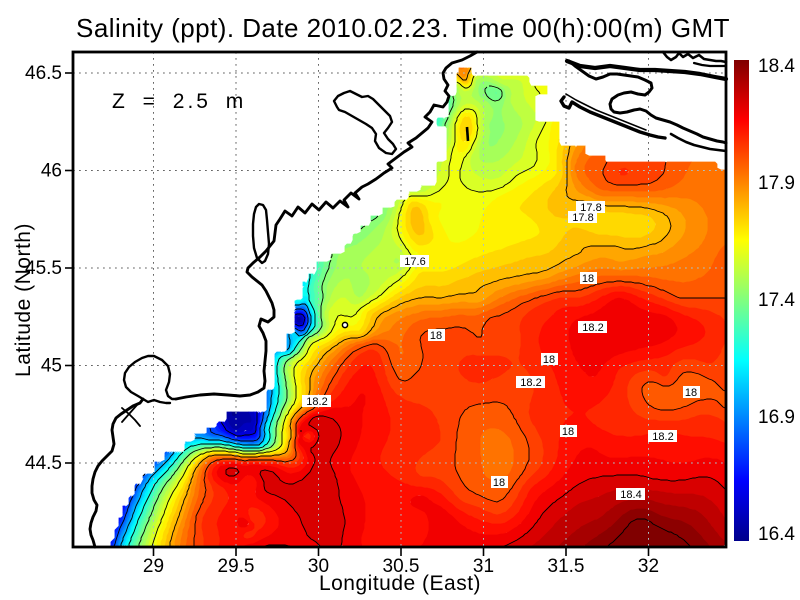 The width and height of the screenshot is (800, 600). I want to click on svg-text: 45, so click(51, 366).